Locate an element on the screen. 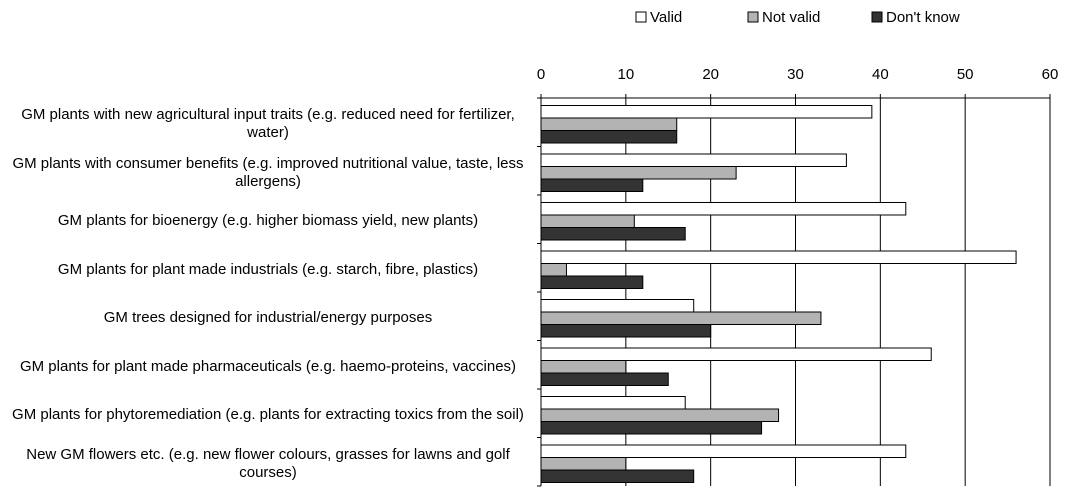 Image resolution: width=1065 pixels, height=488 pixels. x-tick-label: 20 is located at coordinates (710, 74).